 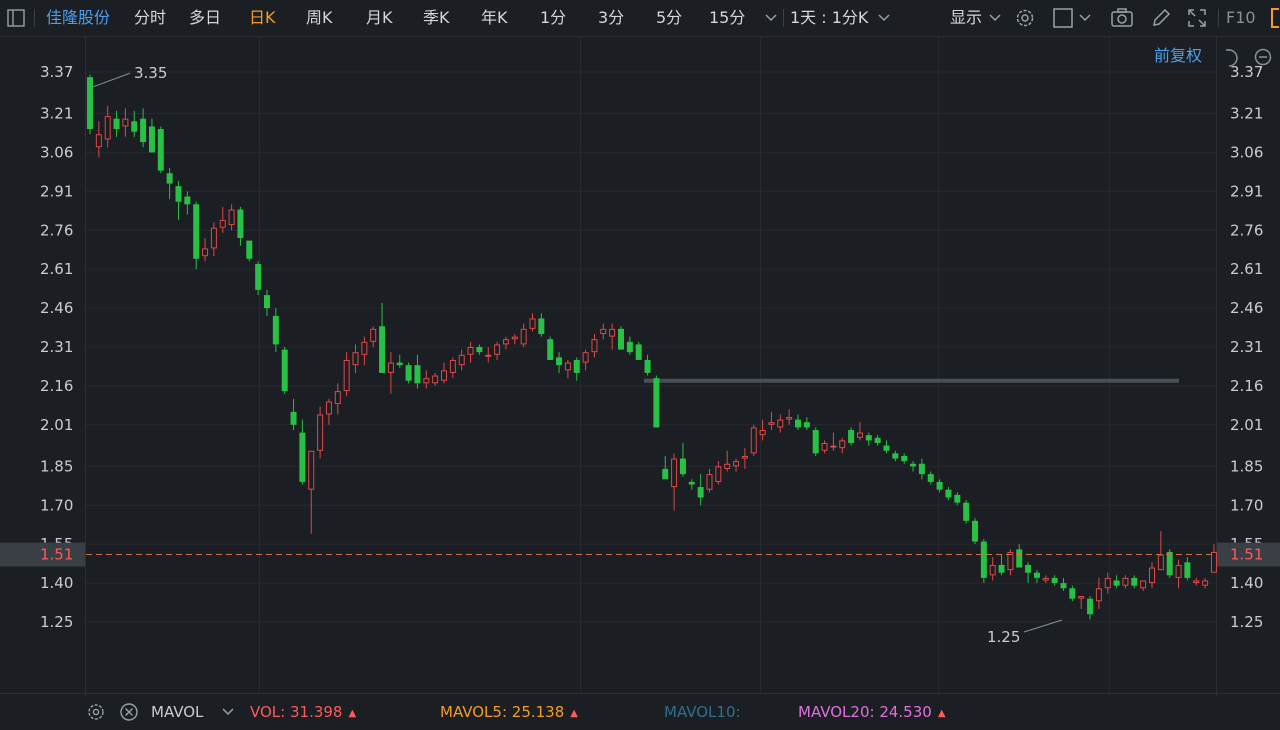 What do you see at coordinates (205, 17) in the screenshot?
I see `tab-multi-day: 多日` at bounding box center [205, 17].